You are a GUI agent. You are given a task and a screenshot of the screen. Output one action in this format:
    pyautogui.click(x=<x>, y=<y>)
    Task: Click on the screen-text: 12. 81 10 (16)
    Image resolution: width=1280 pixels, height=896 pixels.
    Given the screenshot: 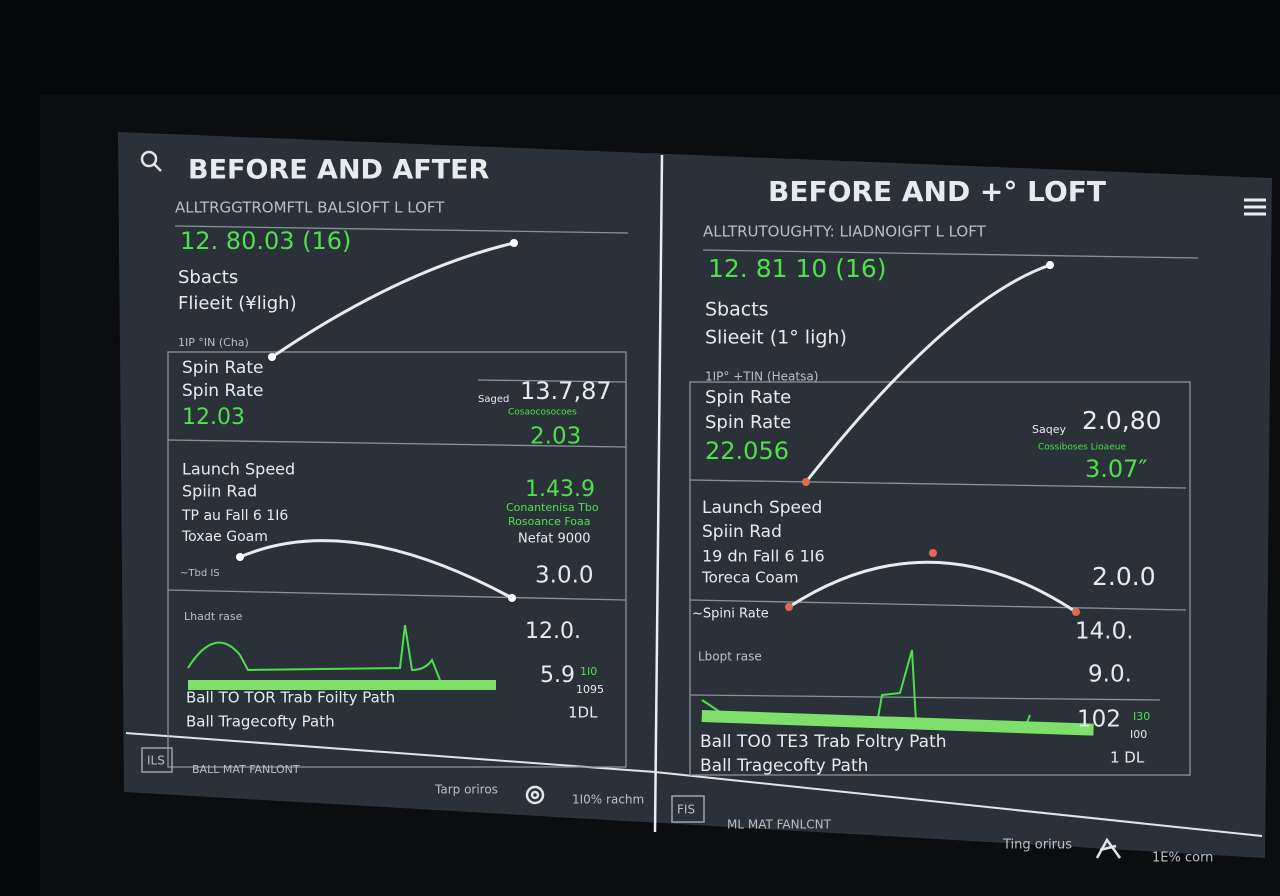 What is the action you would take?
    pyautogui.click(x=797, y=268)
    